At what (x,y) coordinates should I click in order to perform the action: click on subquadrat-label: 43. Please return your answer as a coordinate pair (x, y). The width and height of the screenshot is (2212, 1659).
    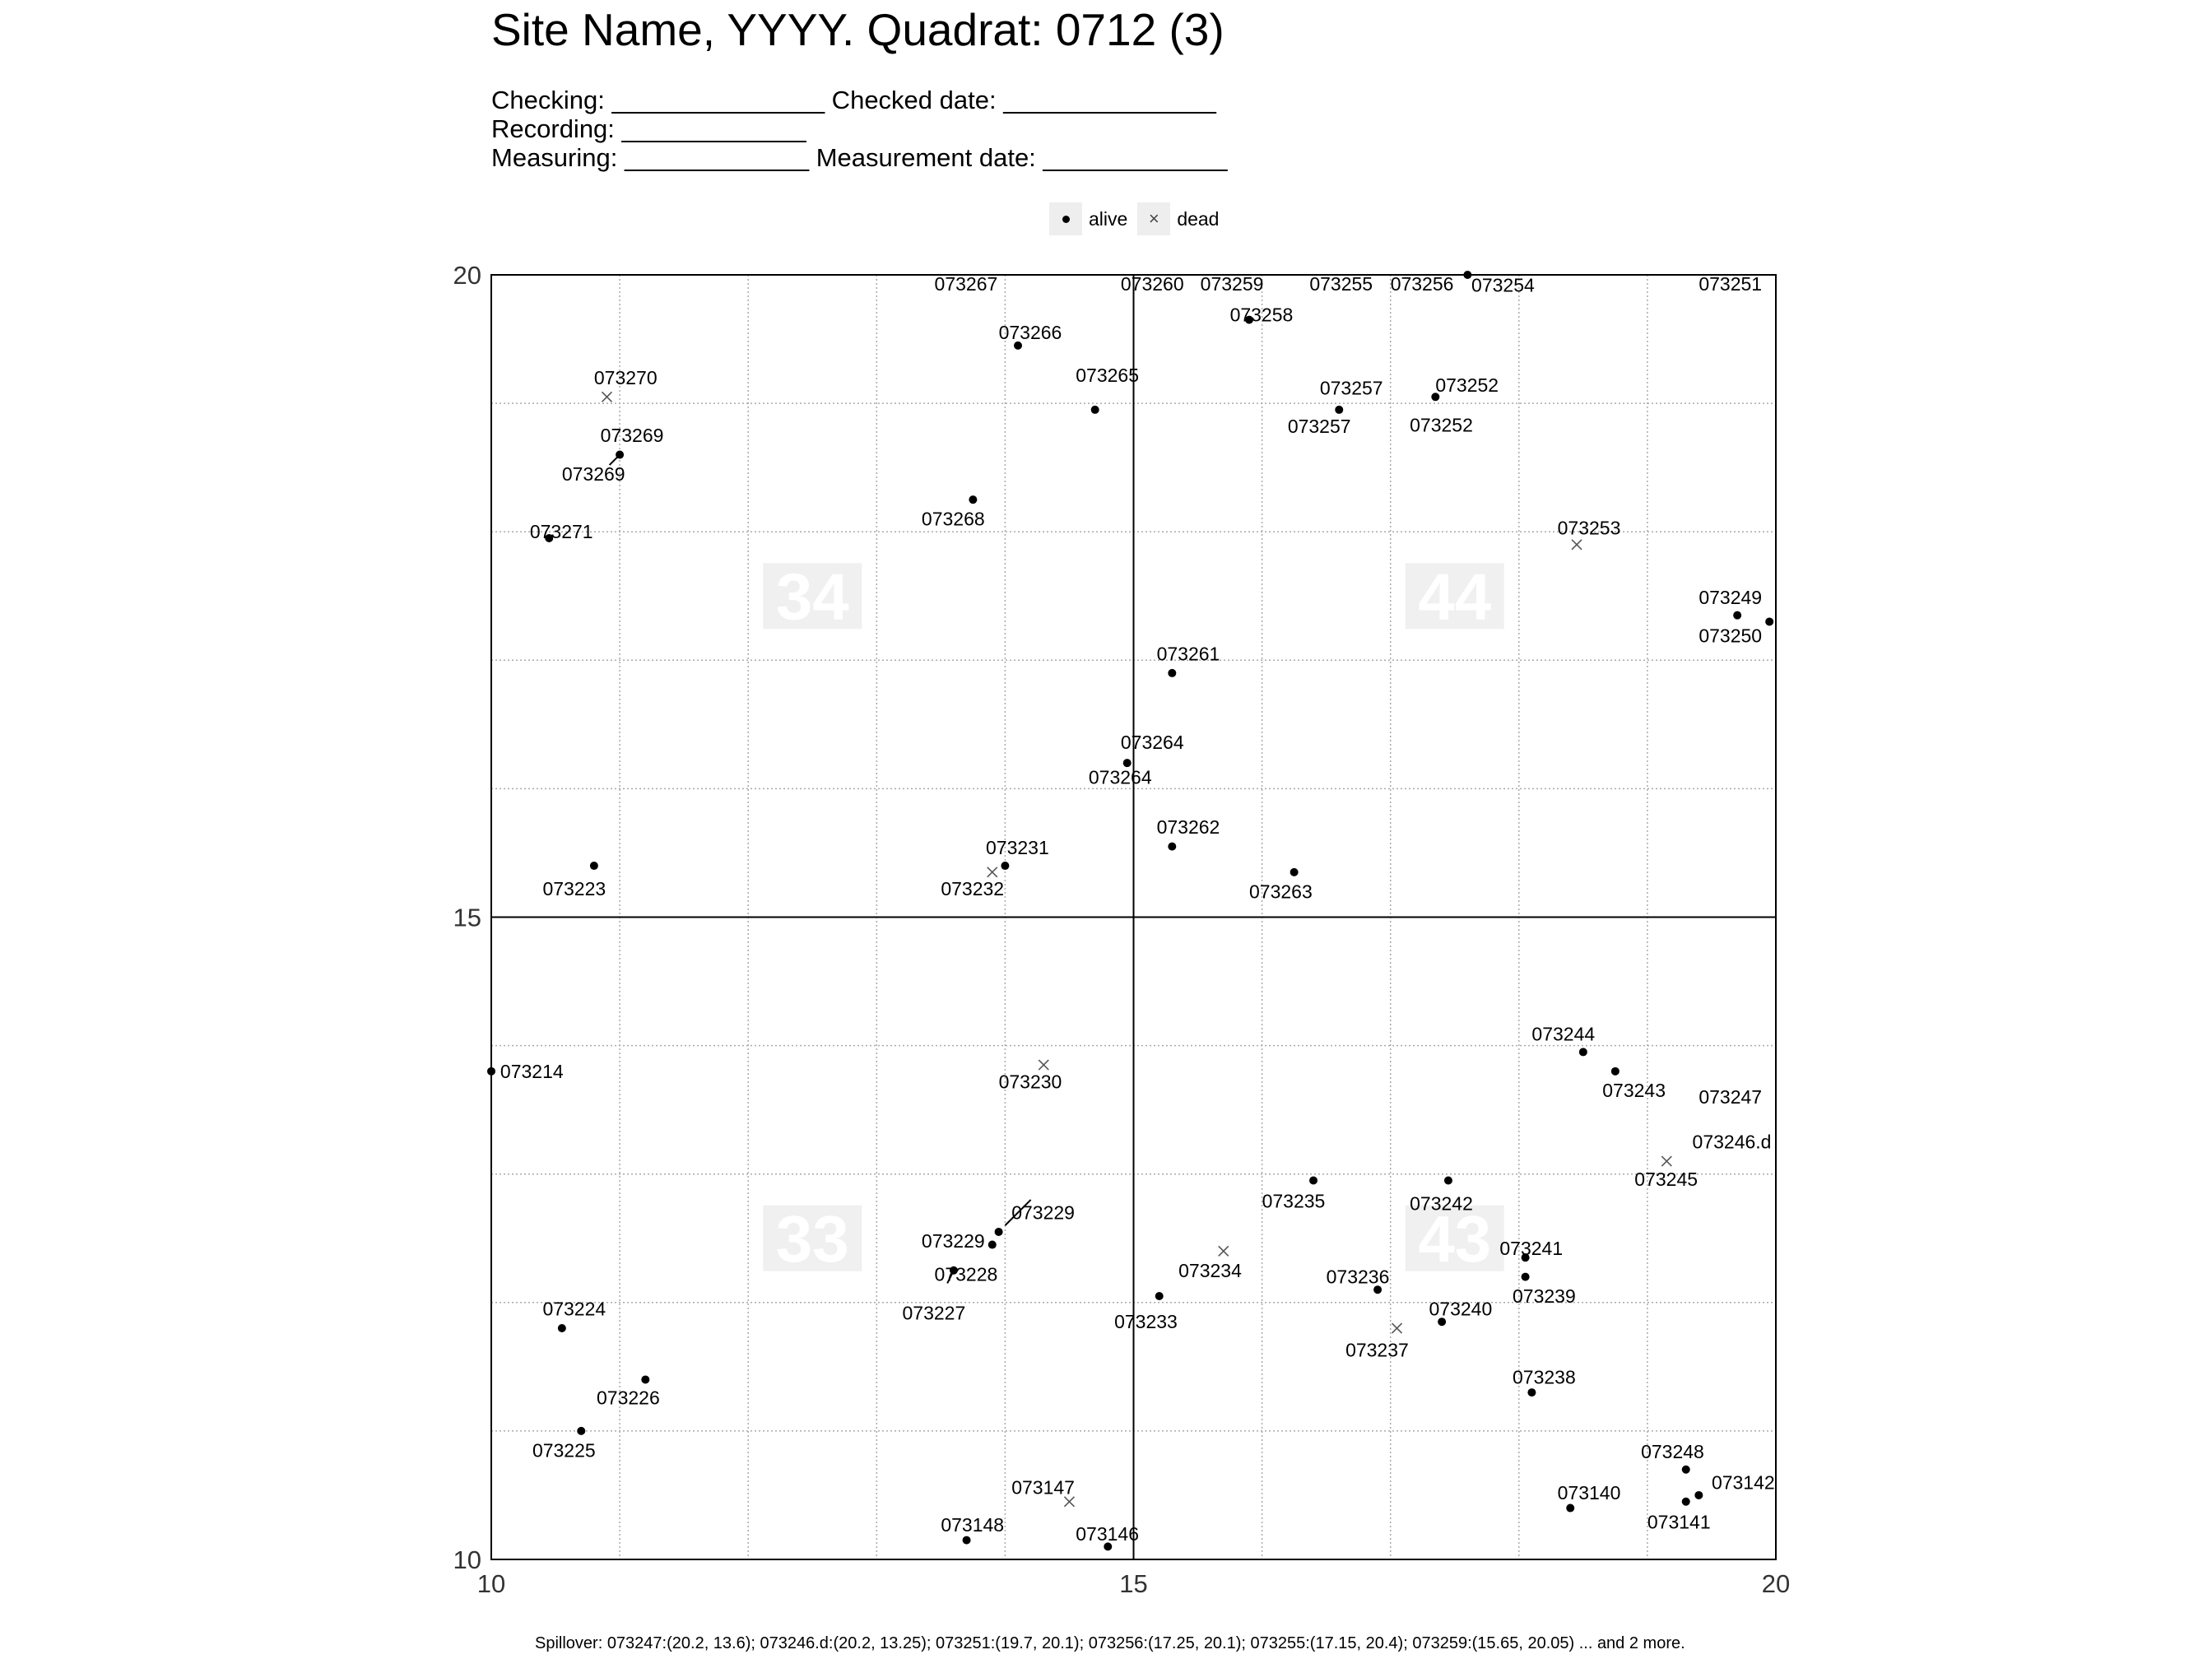
    Looking at the image, I should click on (1454, 1239).